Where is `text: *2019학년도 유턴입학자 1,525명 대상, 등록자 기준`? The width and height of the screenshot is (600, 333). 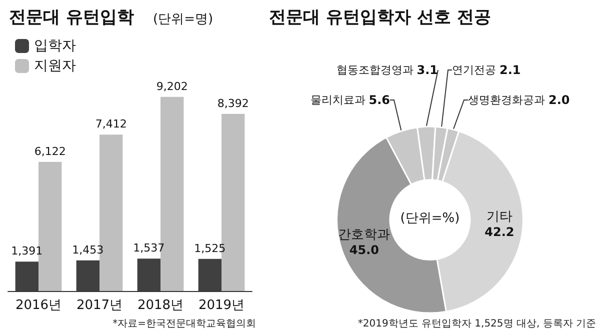 text: *2019학년도 유턴입학자 1,525명 대상, 등록자 기준 is located at coordinates (477, 324).